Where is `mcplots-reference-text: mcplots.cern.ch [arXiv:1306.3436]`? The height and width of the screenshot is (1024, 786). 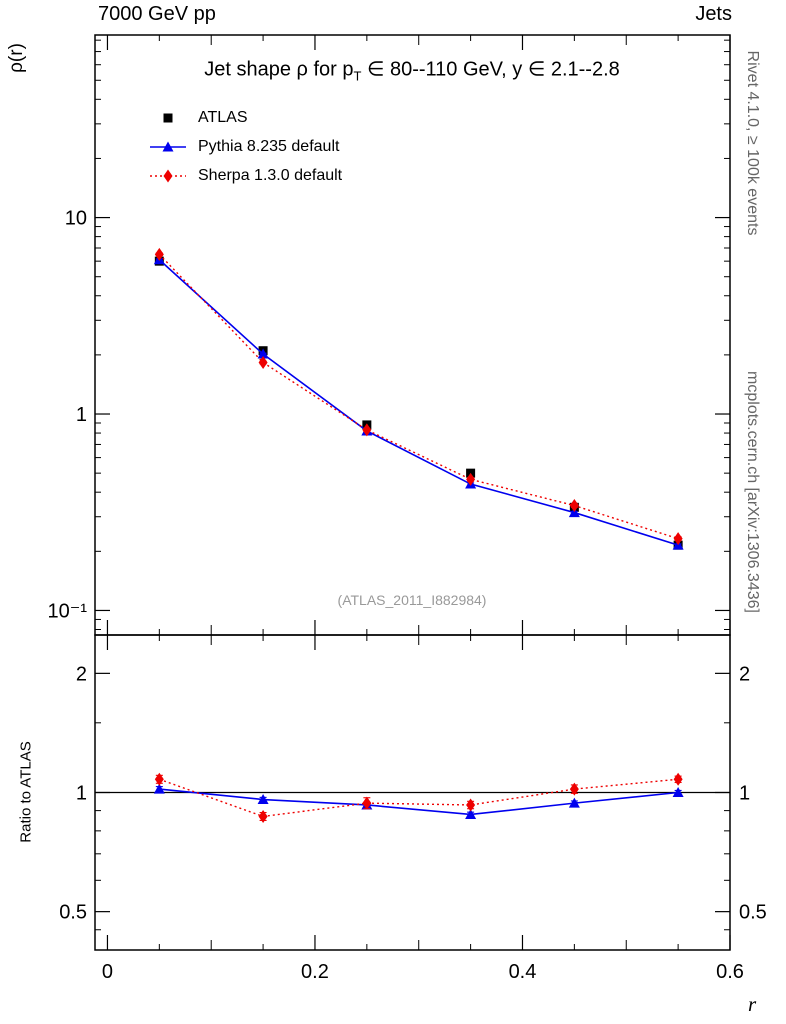 mcplots-reference-text: mcplots.cern.ch [arXiv:1306.3436] is located at coordinates (752, 492).